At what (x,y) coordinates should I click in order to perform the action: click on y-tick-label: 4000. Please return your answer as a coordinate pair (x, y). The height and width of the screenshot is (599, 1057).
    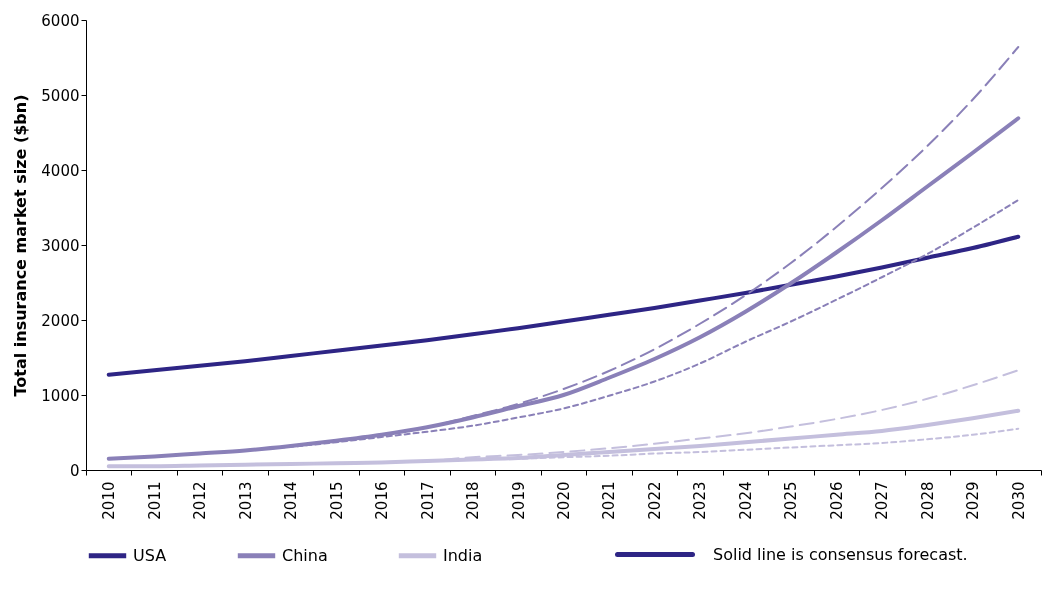
    Looking at the image, I should click on (60, 170).